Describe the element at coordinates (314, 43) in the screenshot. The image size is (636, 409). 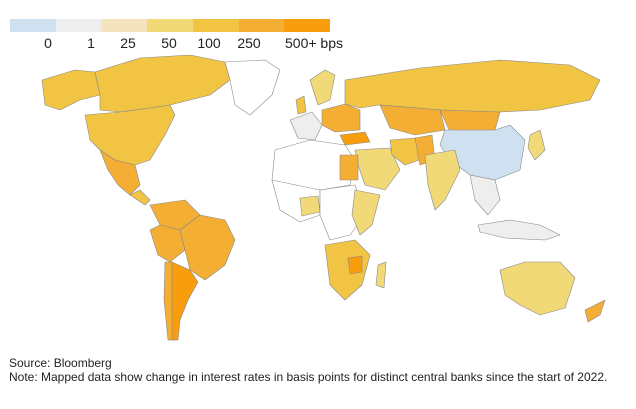
I see `legend-label-500: 500+ bps` at that location.